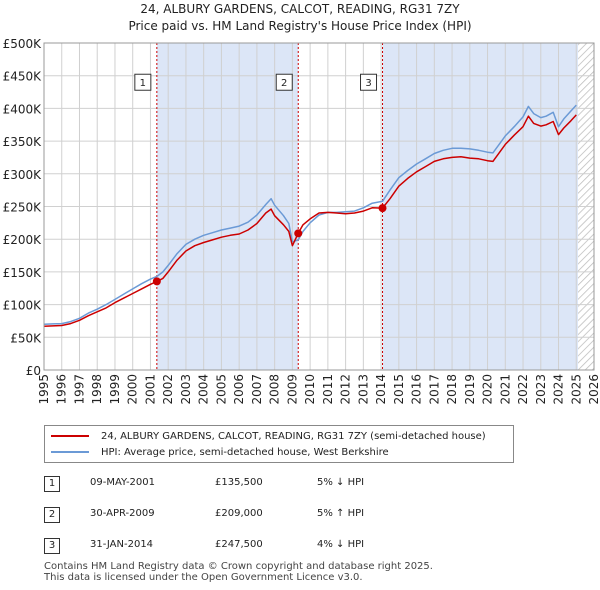  I want to click on sale-row-1: 1 09-MAY-2001 £135,500 5% ↓ HPI, so click(244, 484).